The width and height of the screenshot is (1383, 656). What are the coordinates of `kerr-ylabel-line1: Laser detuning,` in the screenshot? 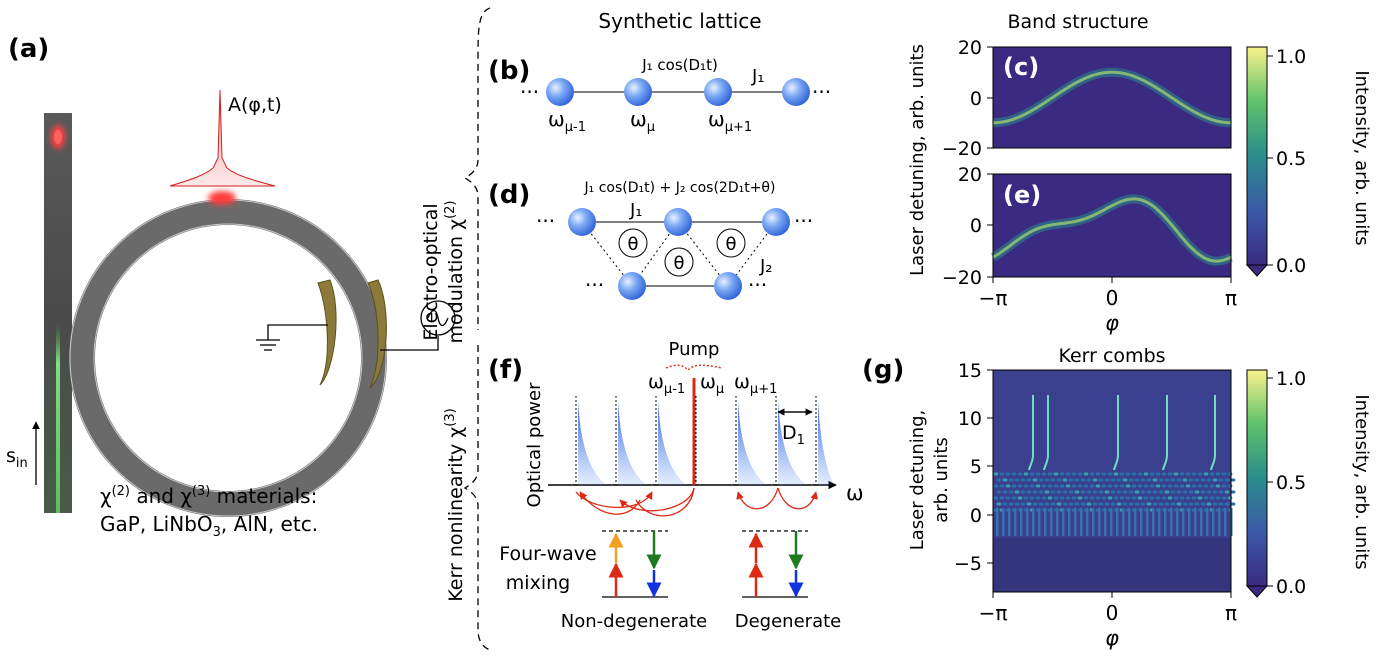 It's located at (917, 480).